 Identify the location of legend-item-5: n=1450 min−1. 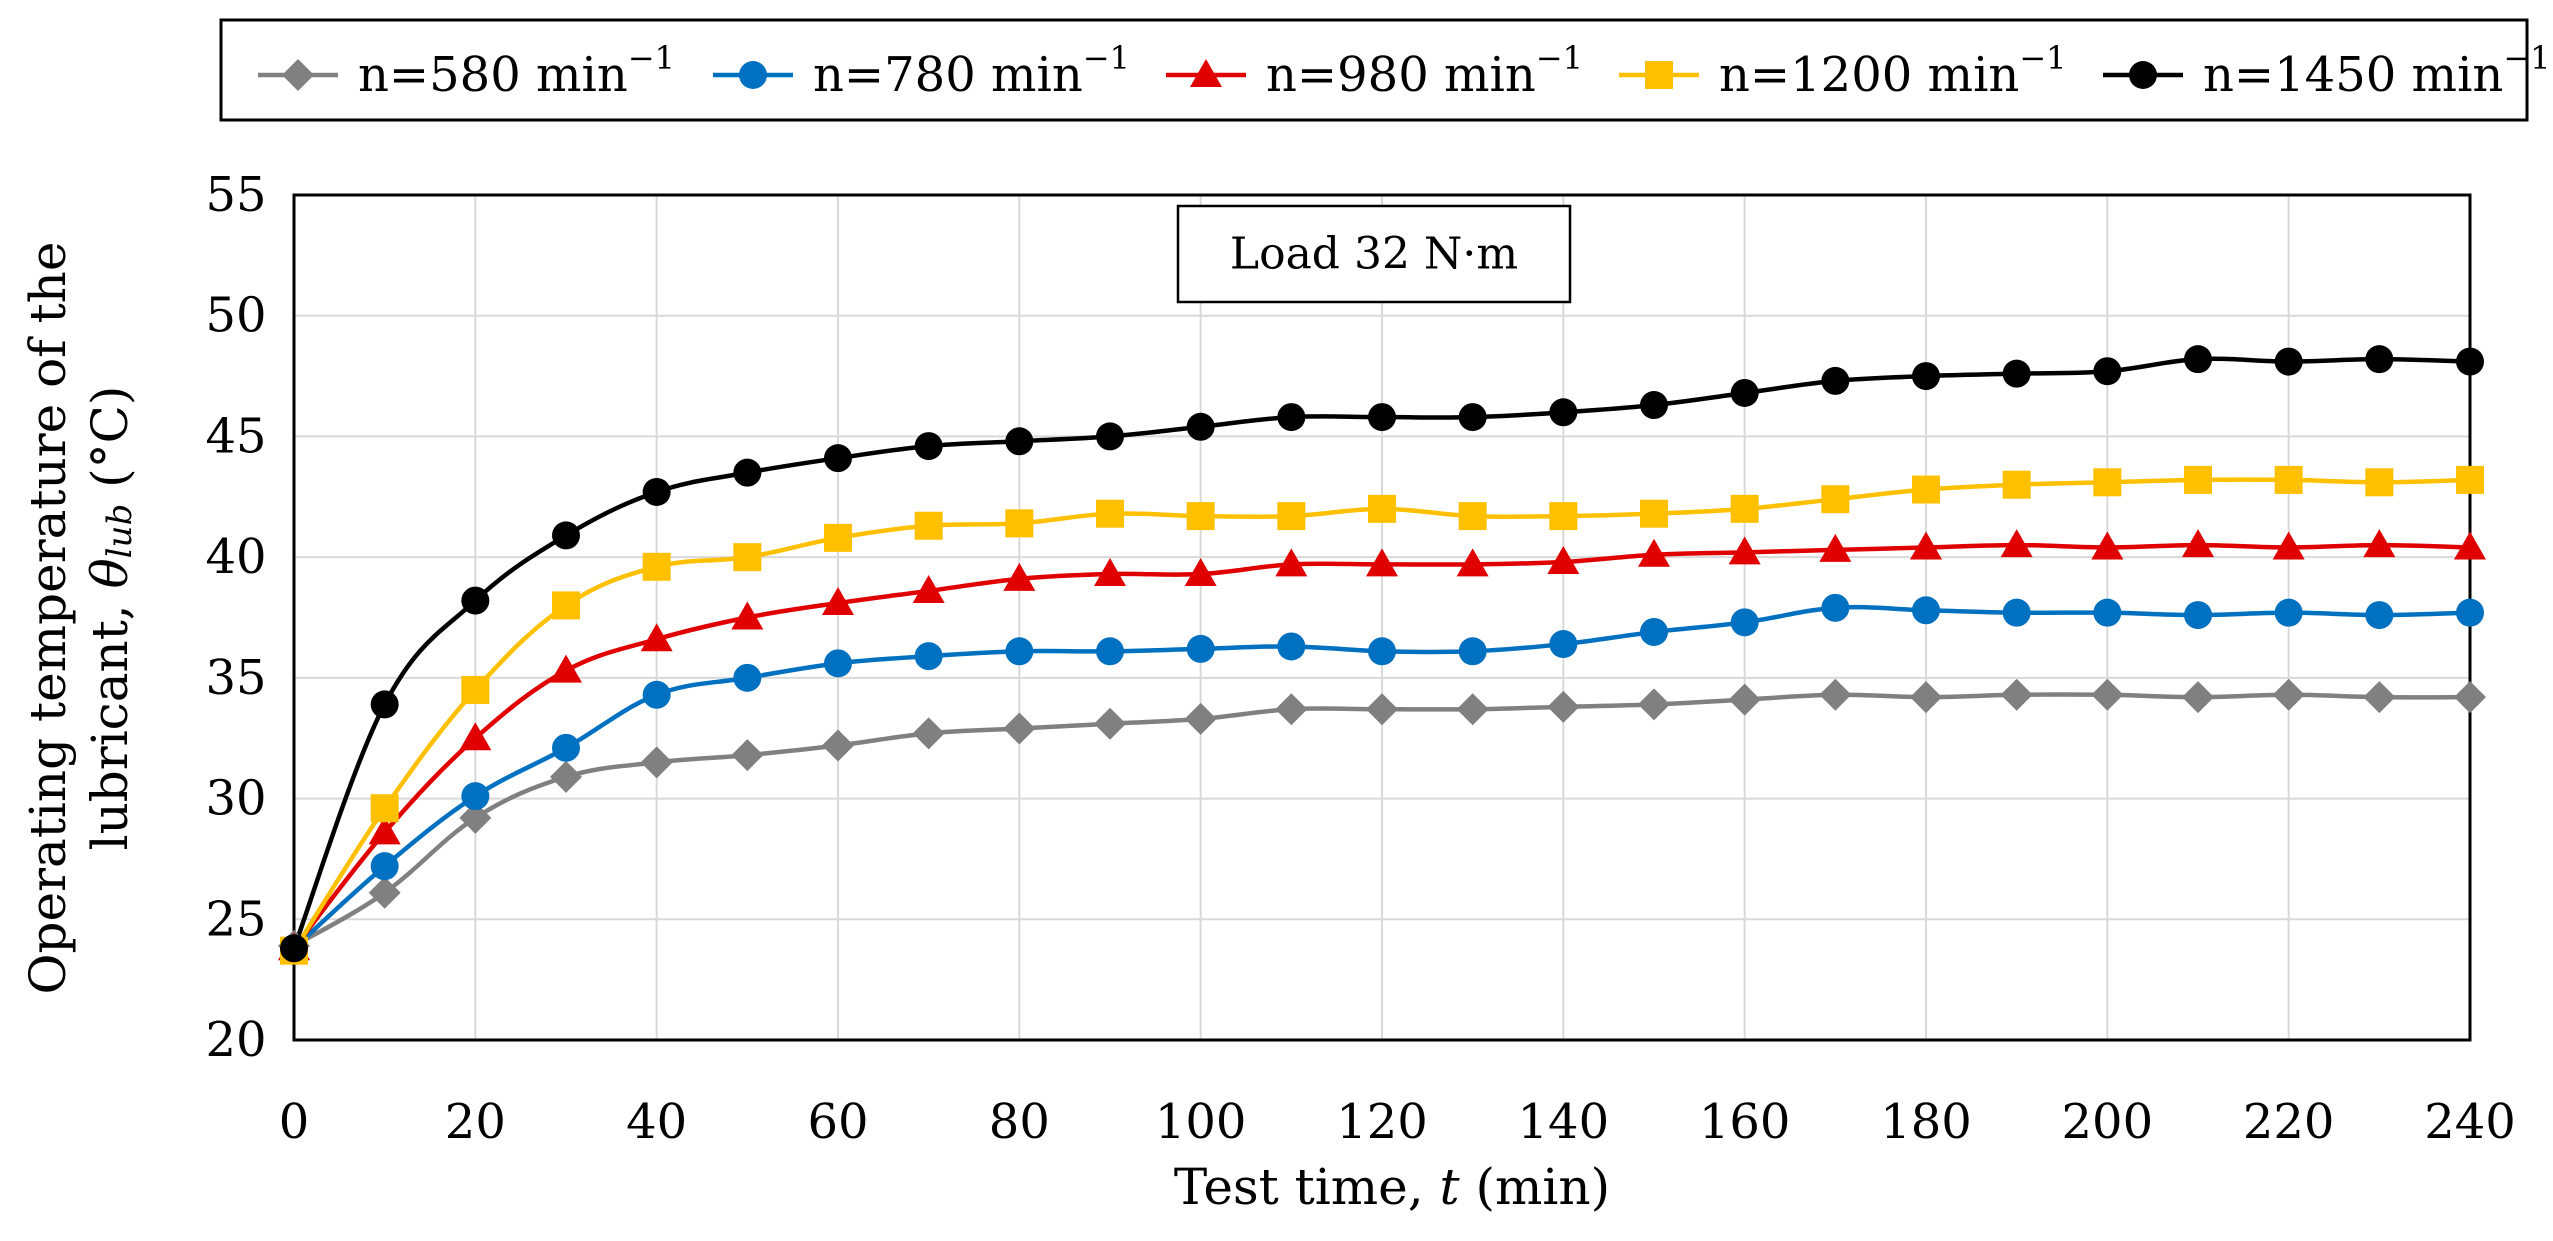
(2327, 71).